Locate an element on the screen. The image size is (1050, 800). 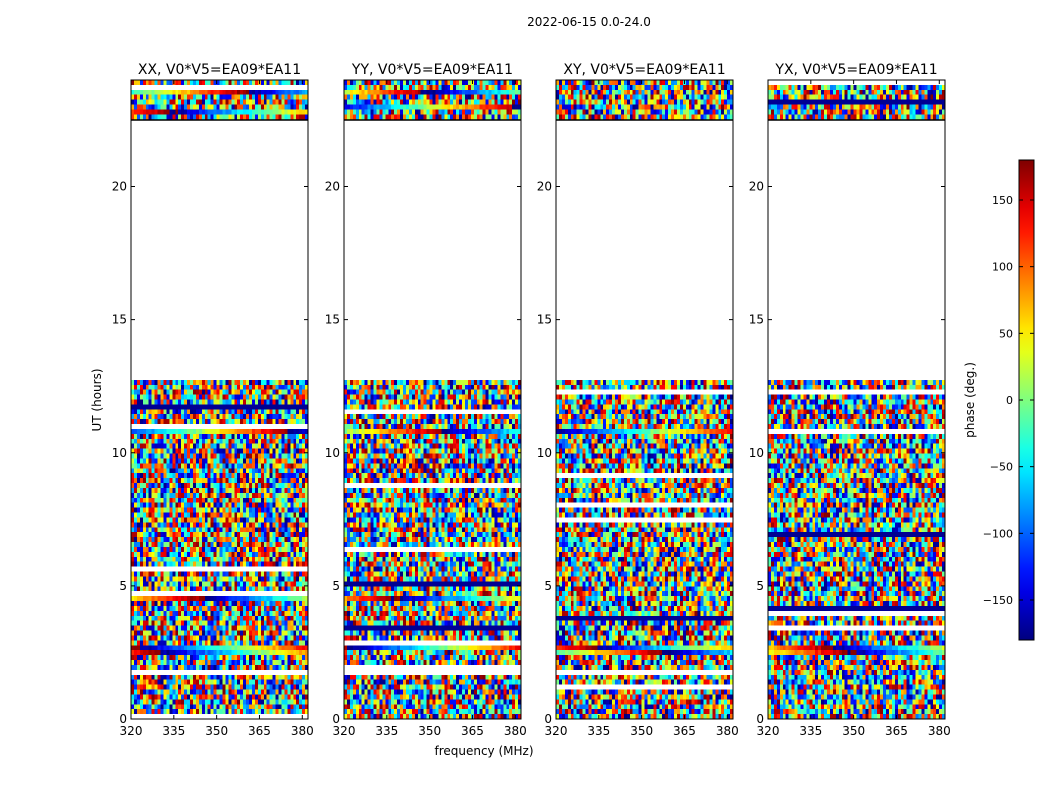
colorbar-tick-label: 0 is located at coordinates (1009, 400).